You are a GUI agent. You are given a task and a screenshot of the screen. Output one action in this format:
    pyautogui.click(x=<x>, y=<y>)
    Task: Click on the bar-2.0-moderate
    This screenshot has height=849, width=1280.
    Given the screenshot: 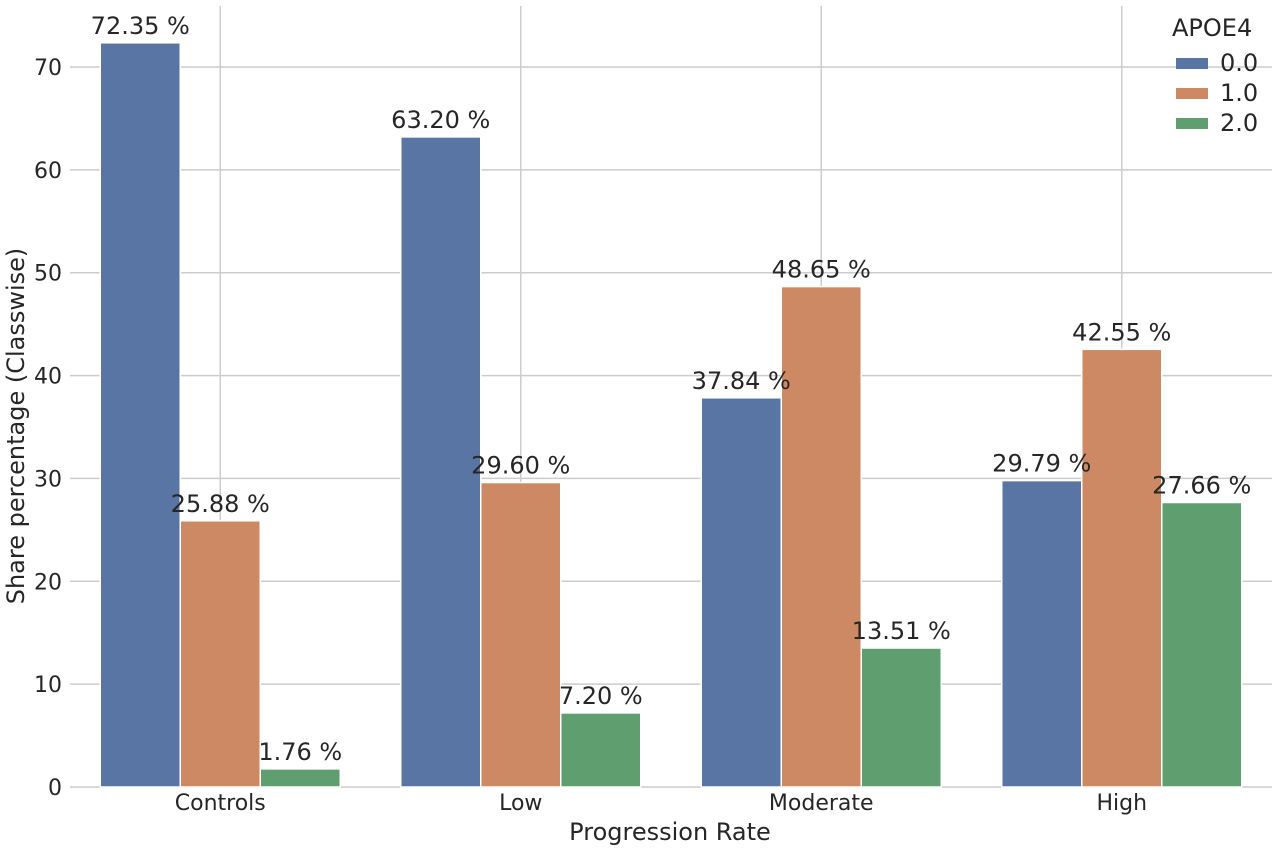 What is the action you would take?
    pyautogui.click(x=901, y=717)
    